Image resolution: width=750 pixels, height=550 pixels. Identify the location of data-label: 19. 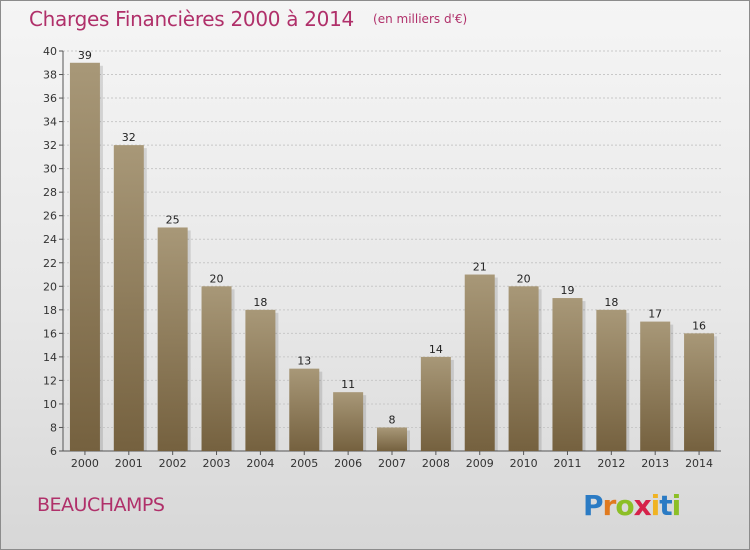
(567, 290).